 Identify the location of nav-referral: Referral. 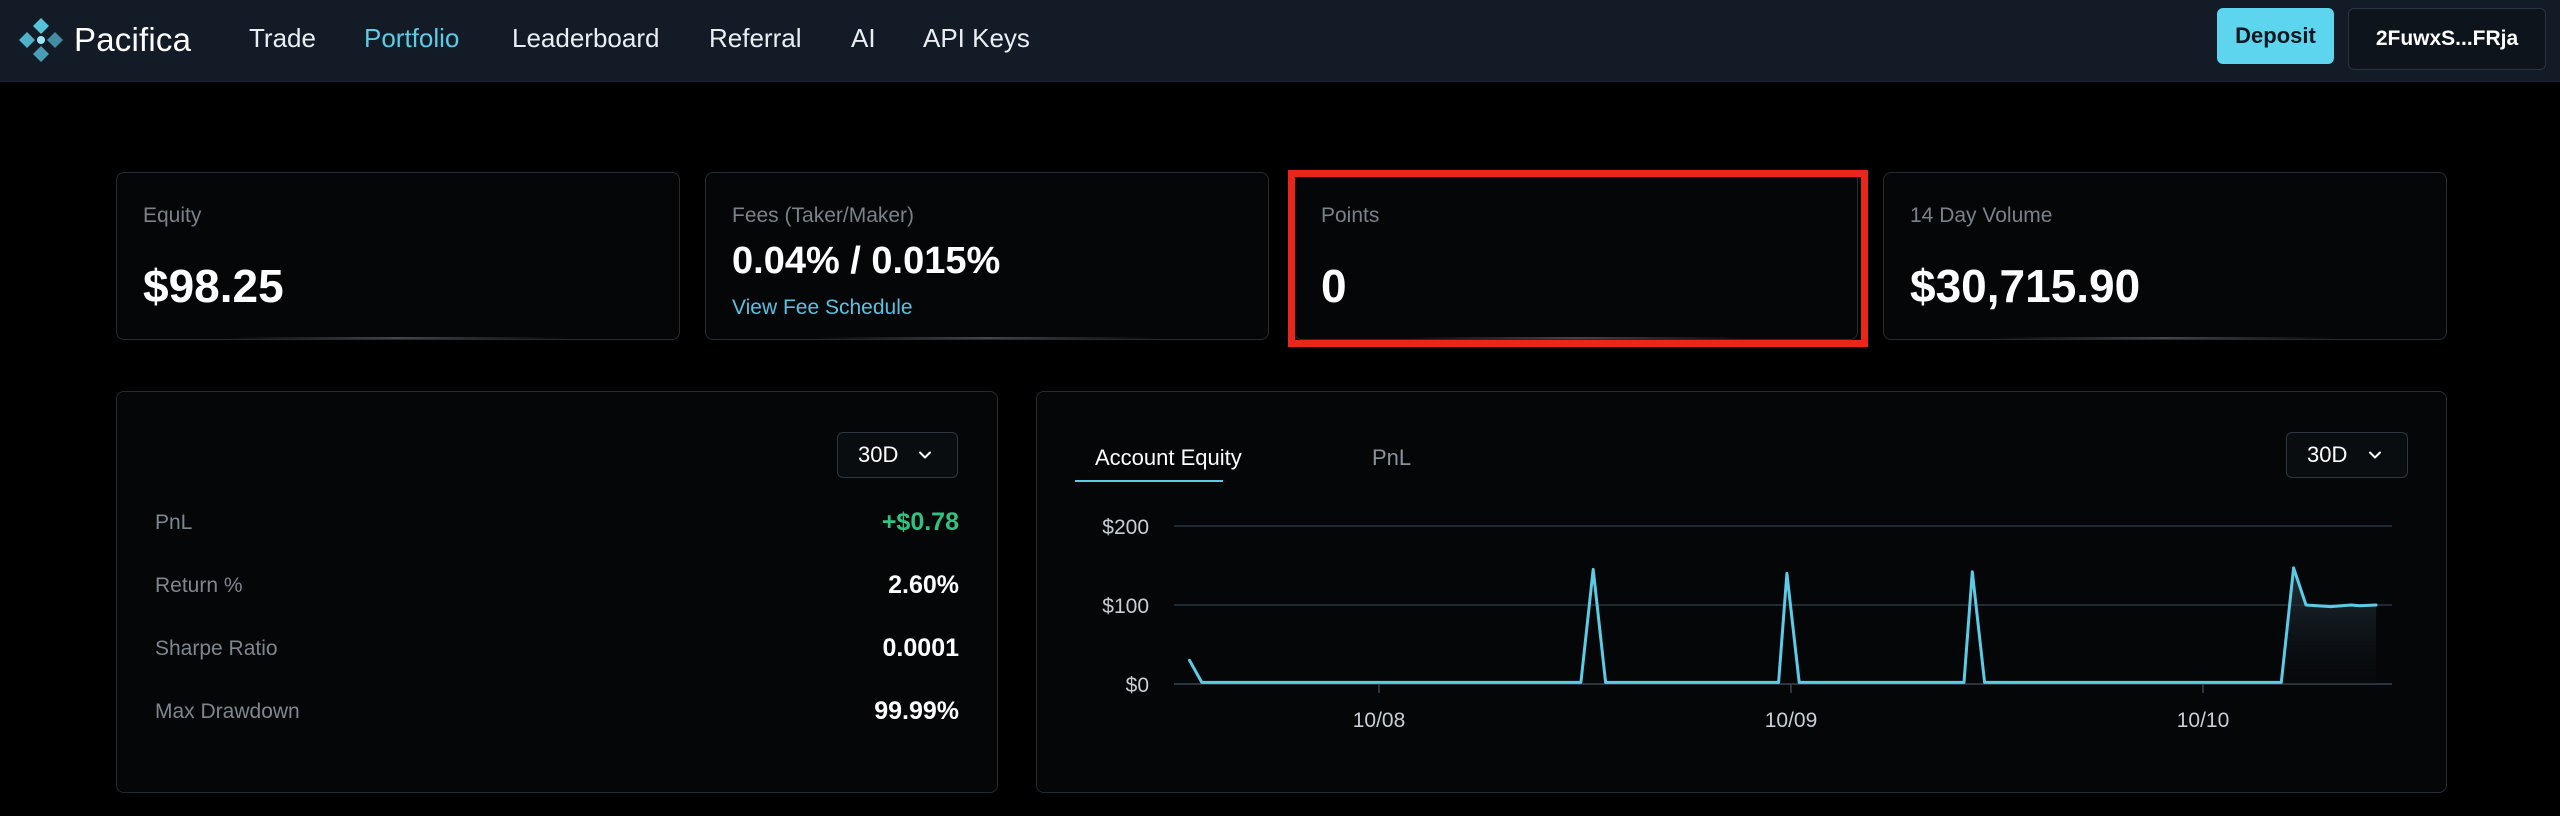
(755, 38).